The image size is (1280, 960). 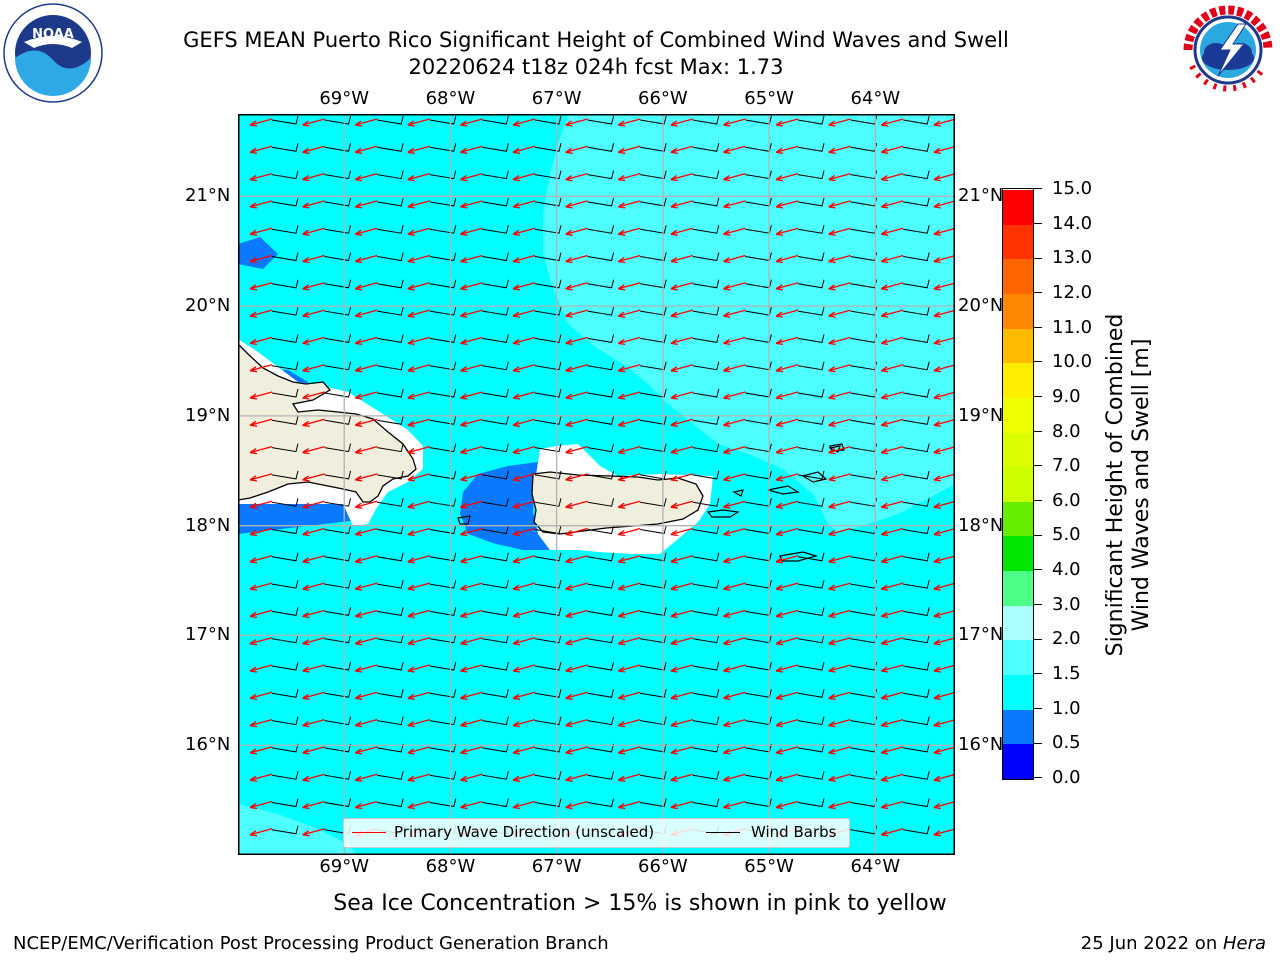 What do you see at coordinates (783, 490) in the screenshot?
I see `island-st-thomas` at bounding box center [783, 490].